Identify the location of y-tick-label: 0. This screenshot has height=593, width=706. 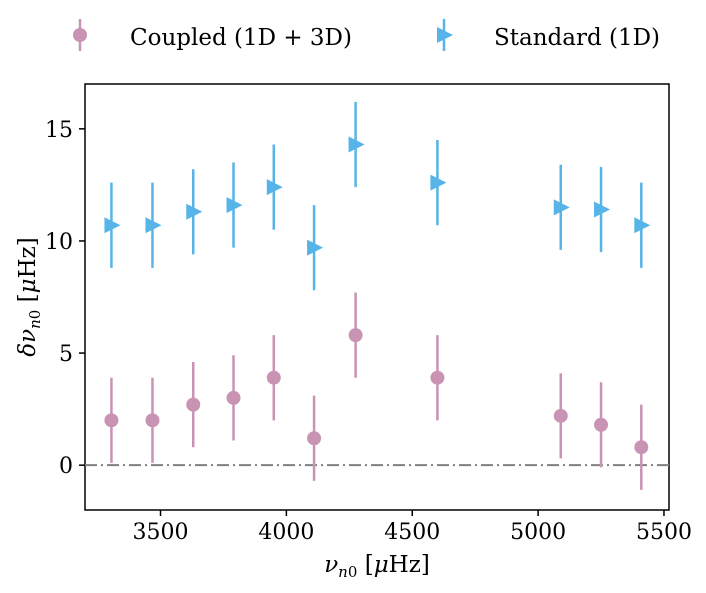
(66, 466).